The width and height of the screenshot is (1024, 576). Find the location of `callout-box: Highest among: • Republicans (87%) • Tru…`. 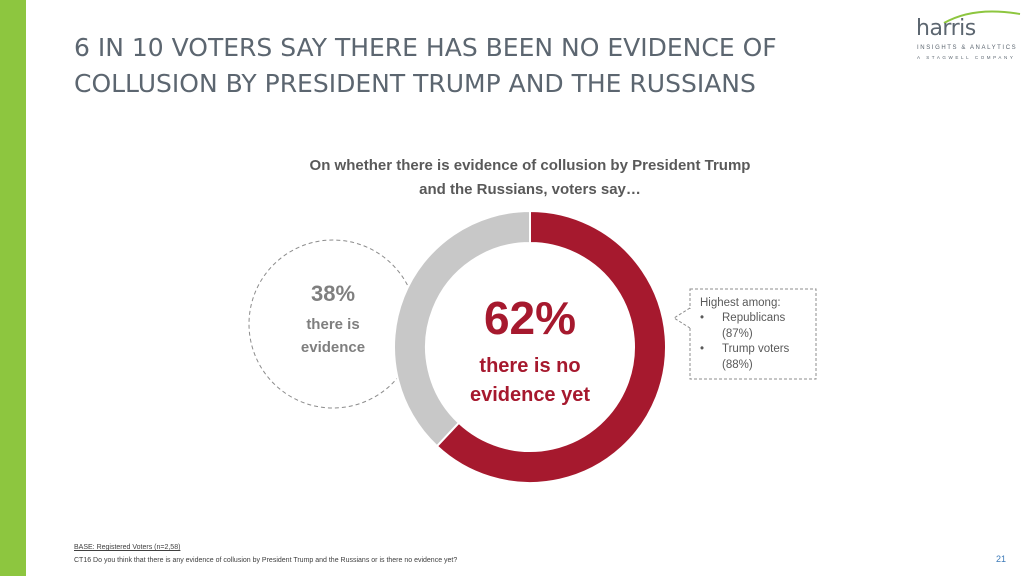

callout-box: Highest among: • Republicans (87%) • Tru… is located at coordinates (753, 334).